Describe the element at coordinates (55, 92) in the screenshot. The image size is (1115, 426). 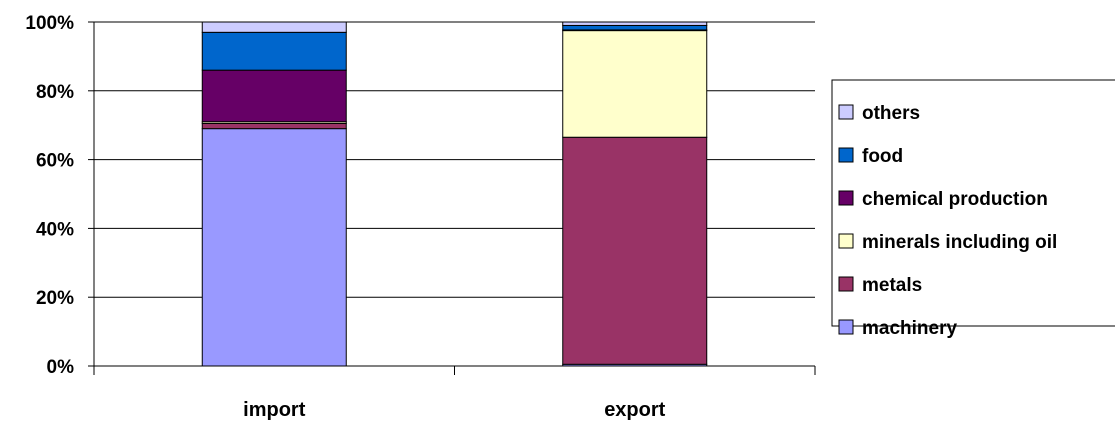
I see `y-tick-label: 80%` at that location.